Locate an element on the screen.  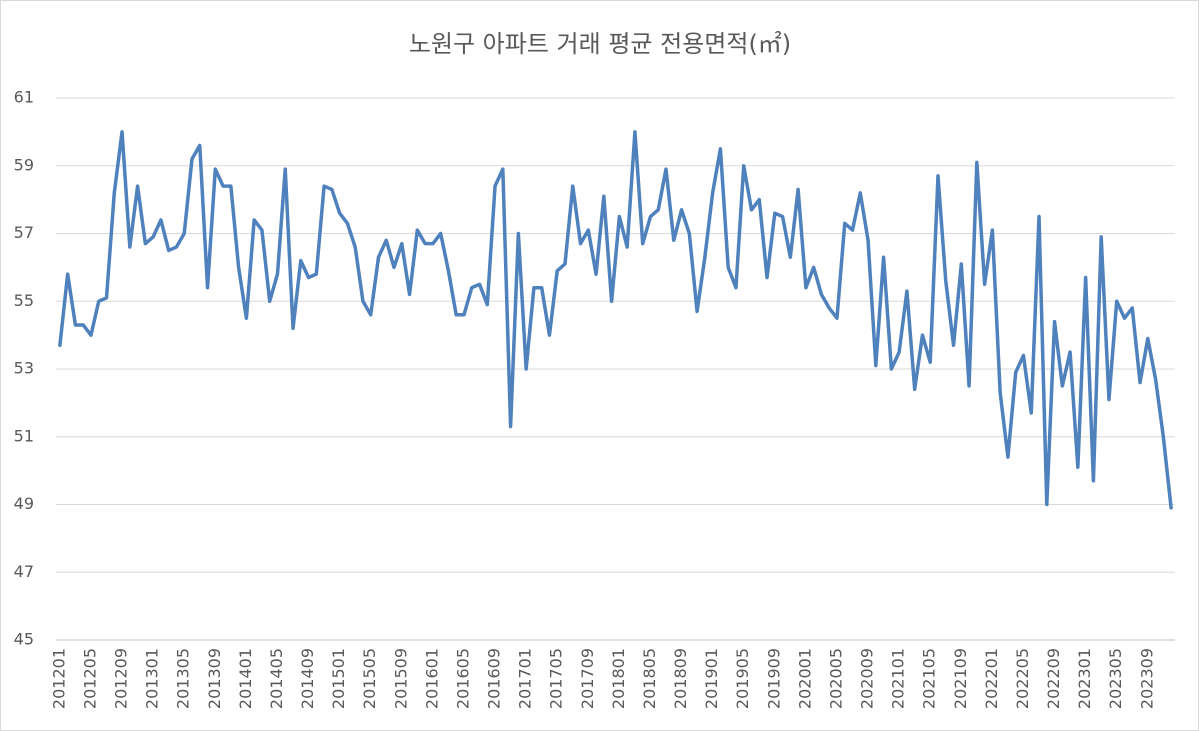
y-tick-label: 55 is located at coordinates (24, 300).